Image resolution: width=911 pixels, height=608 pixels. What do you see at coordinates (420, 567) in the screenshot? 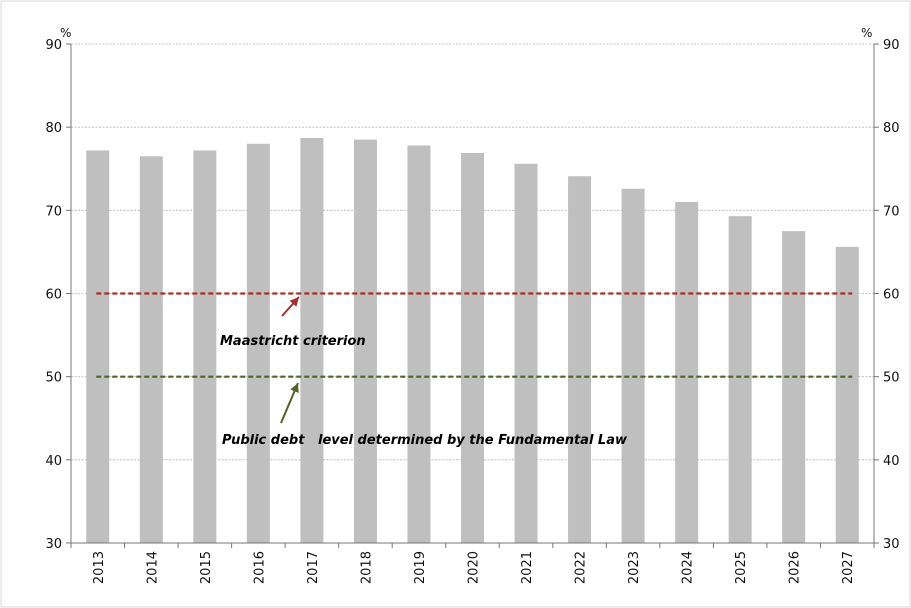
I see `x-tick-label-2019: 2019` at bounding box center [420, 567].